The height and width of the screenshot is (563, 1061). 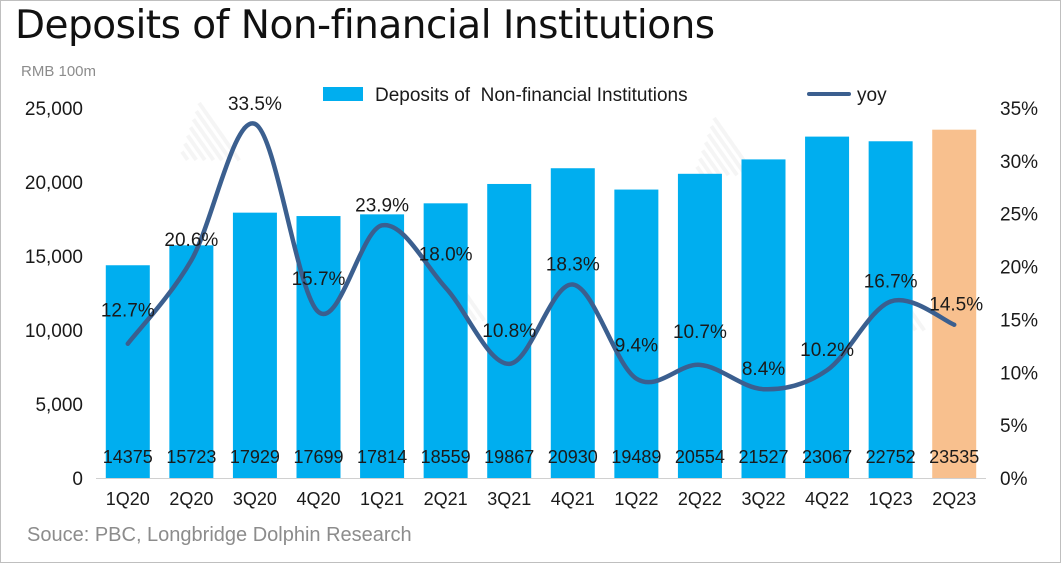 I want to click on yoy-value-label: 10.7%, so click(x=700, y=332).